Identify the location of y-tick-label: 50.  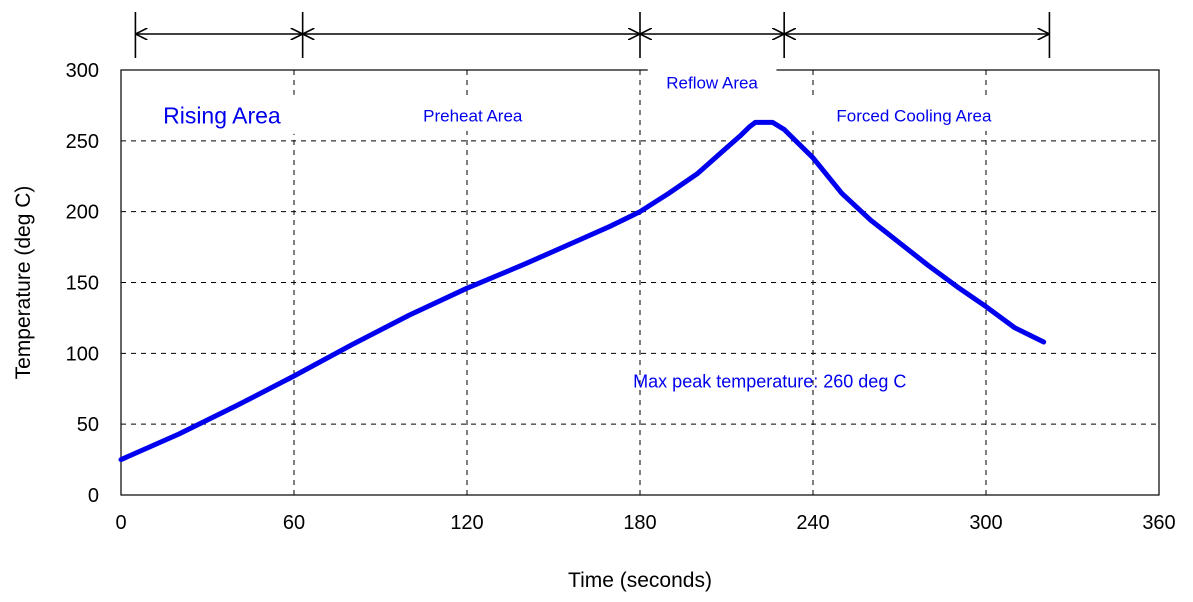
(88, 425).